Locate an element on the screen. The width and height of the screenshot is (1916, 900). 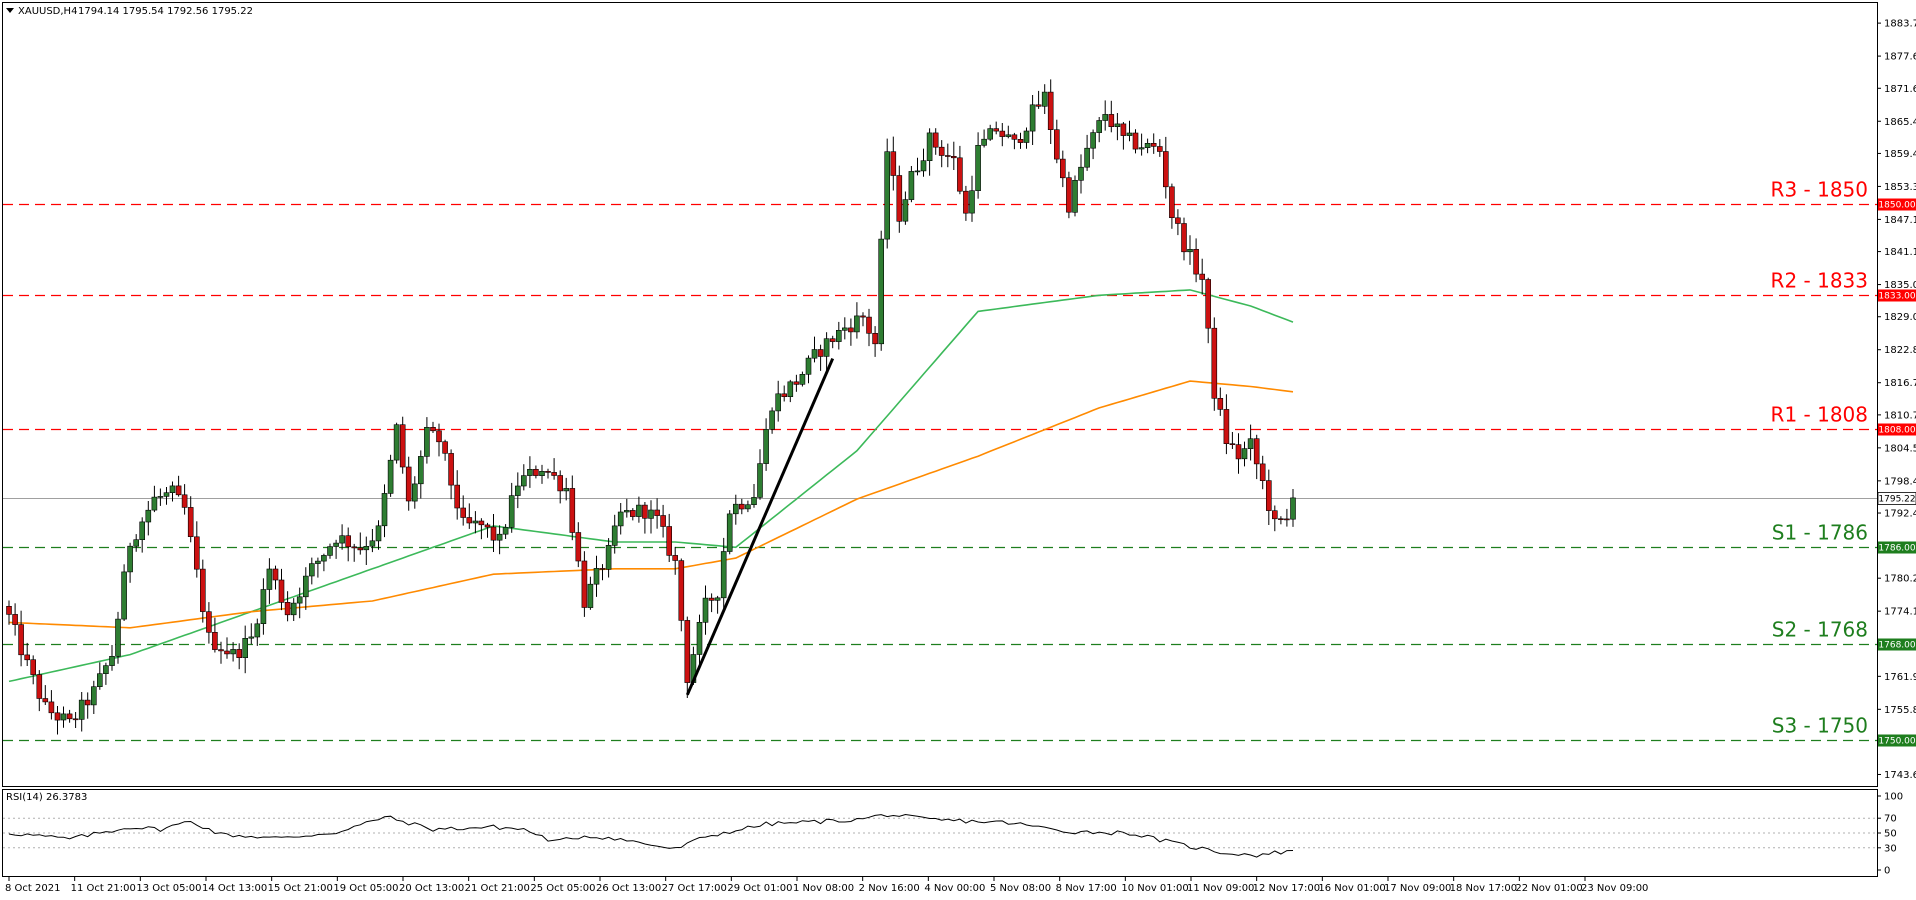
price-axis-label: 1883.75 is located at coordinates (1900, 24).